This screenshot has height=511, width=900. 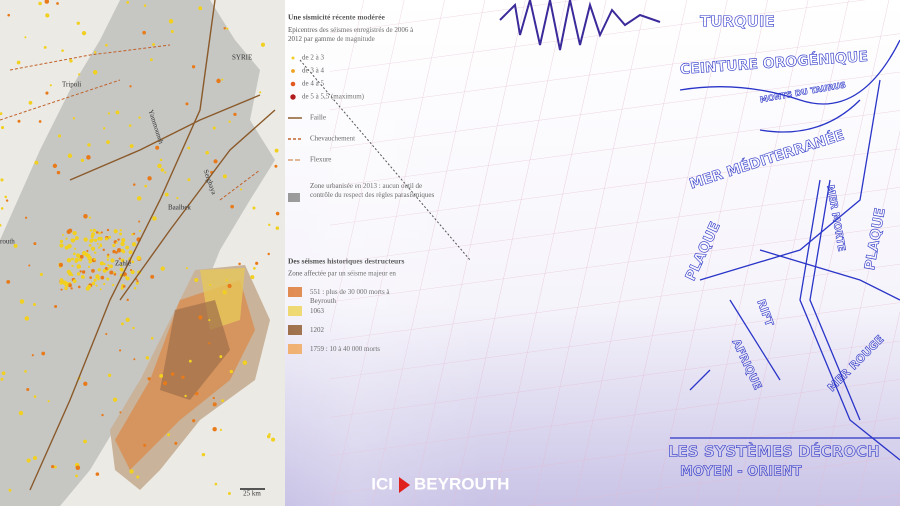 What do you see at coordinates (7, 242) in the screenshot?
I see `place-label: routh` at bounding box center [7, 242].